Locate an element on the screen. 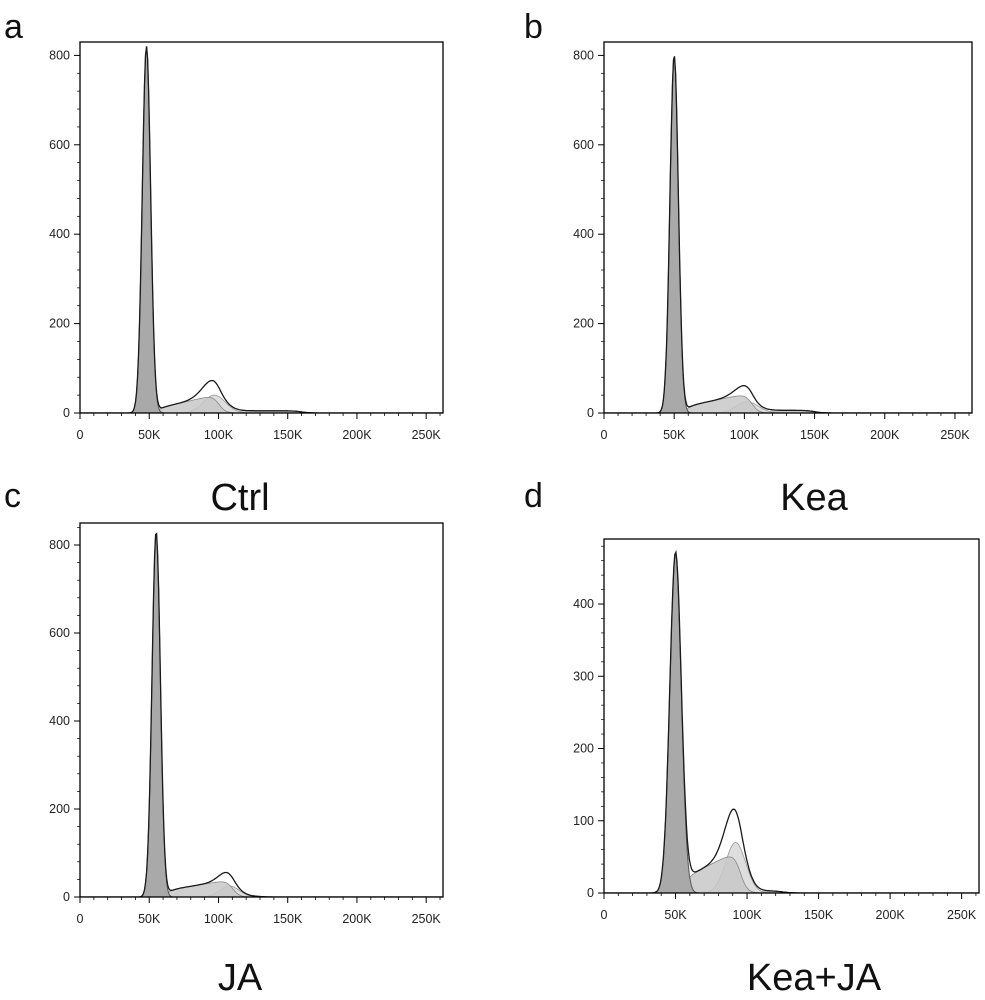 This screenshot has width=985, height=1000. panel-title: Kea+JA is located at coordinates (814, 978).